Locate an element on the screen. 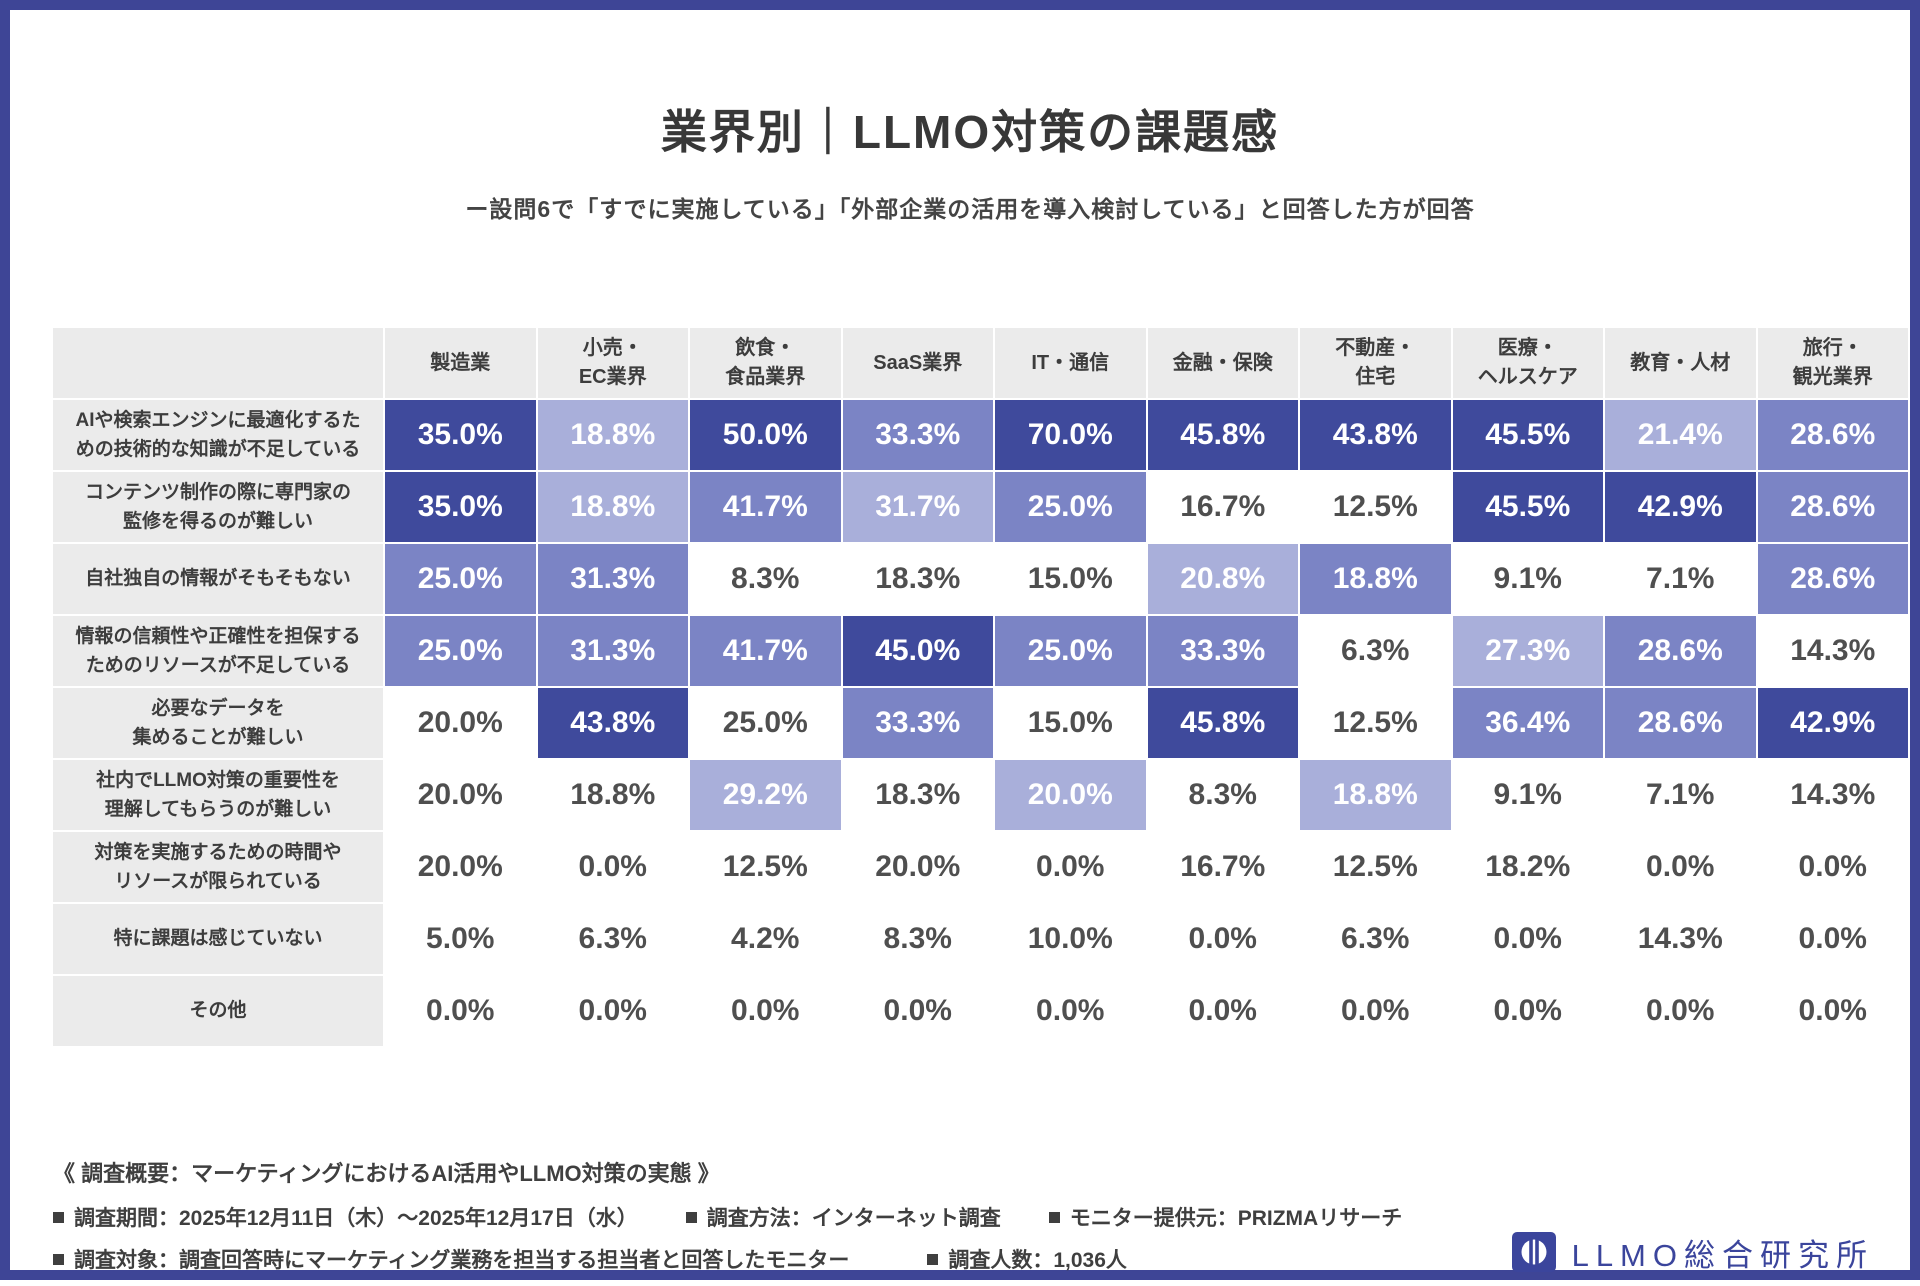  column-header: IT・通信 is located at coordinates (1070, 363).